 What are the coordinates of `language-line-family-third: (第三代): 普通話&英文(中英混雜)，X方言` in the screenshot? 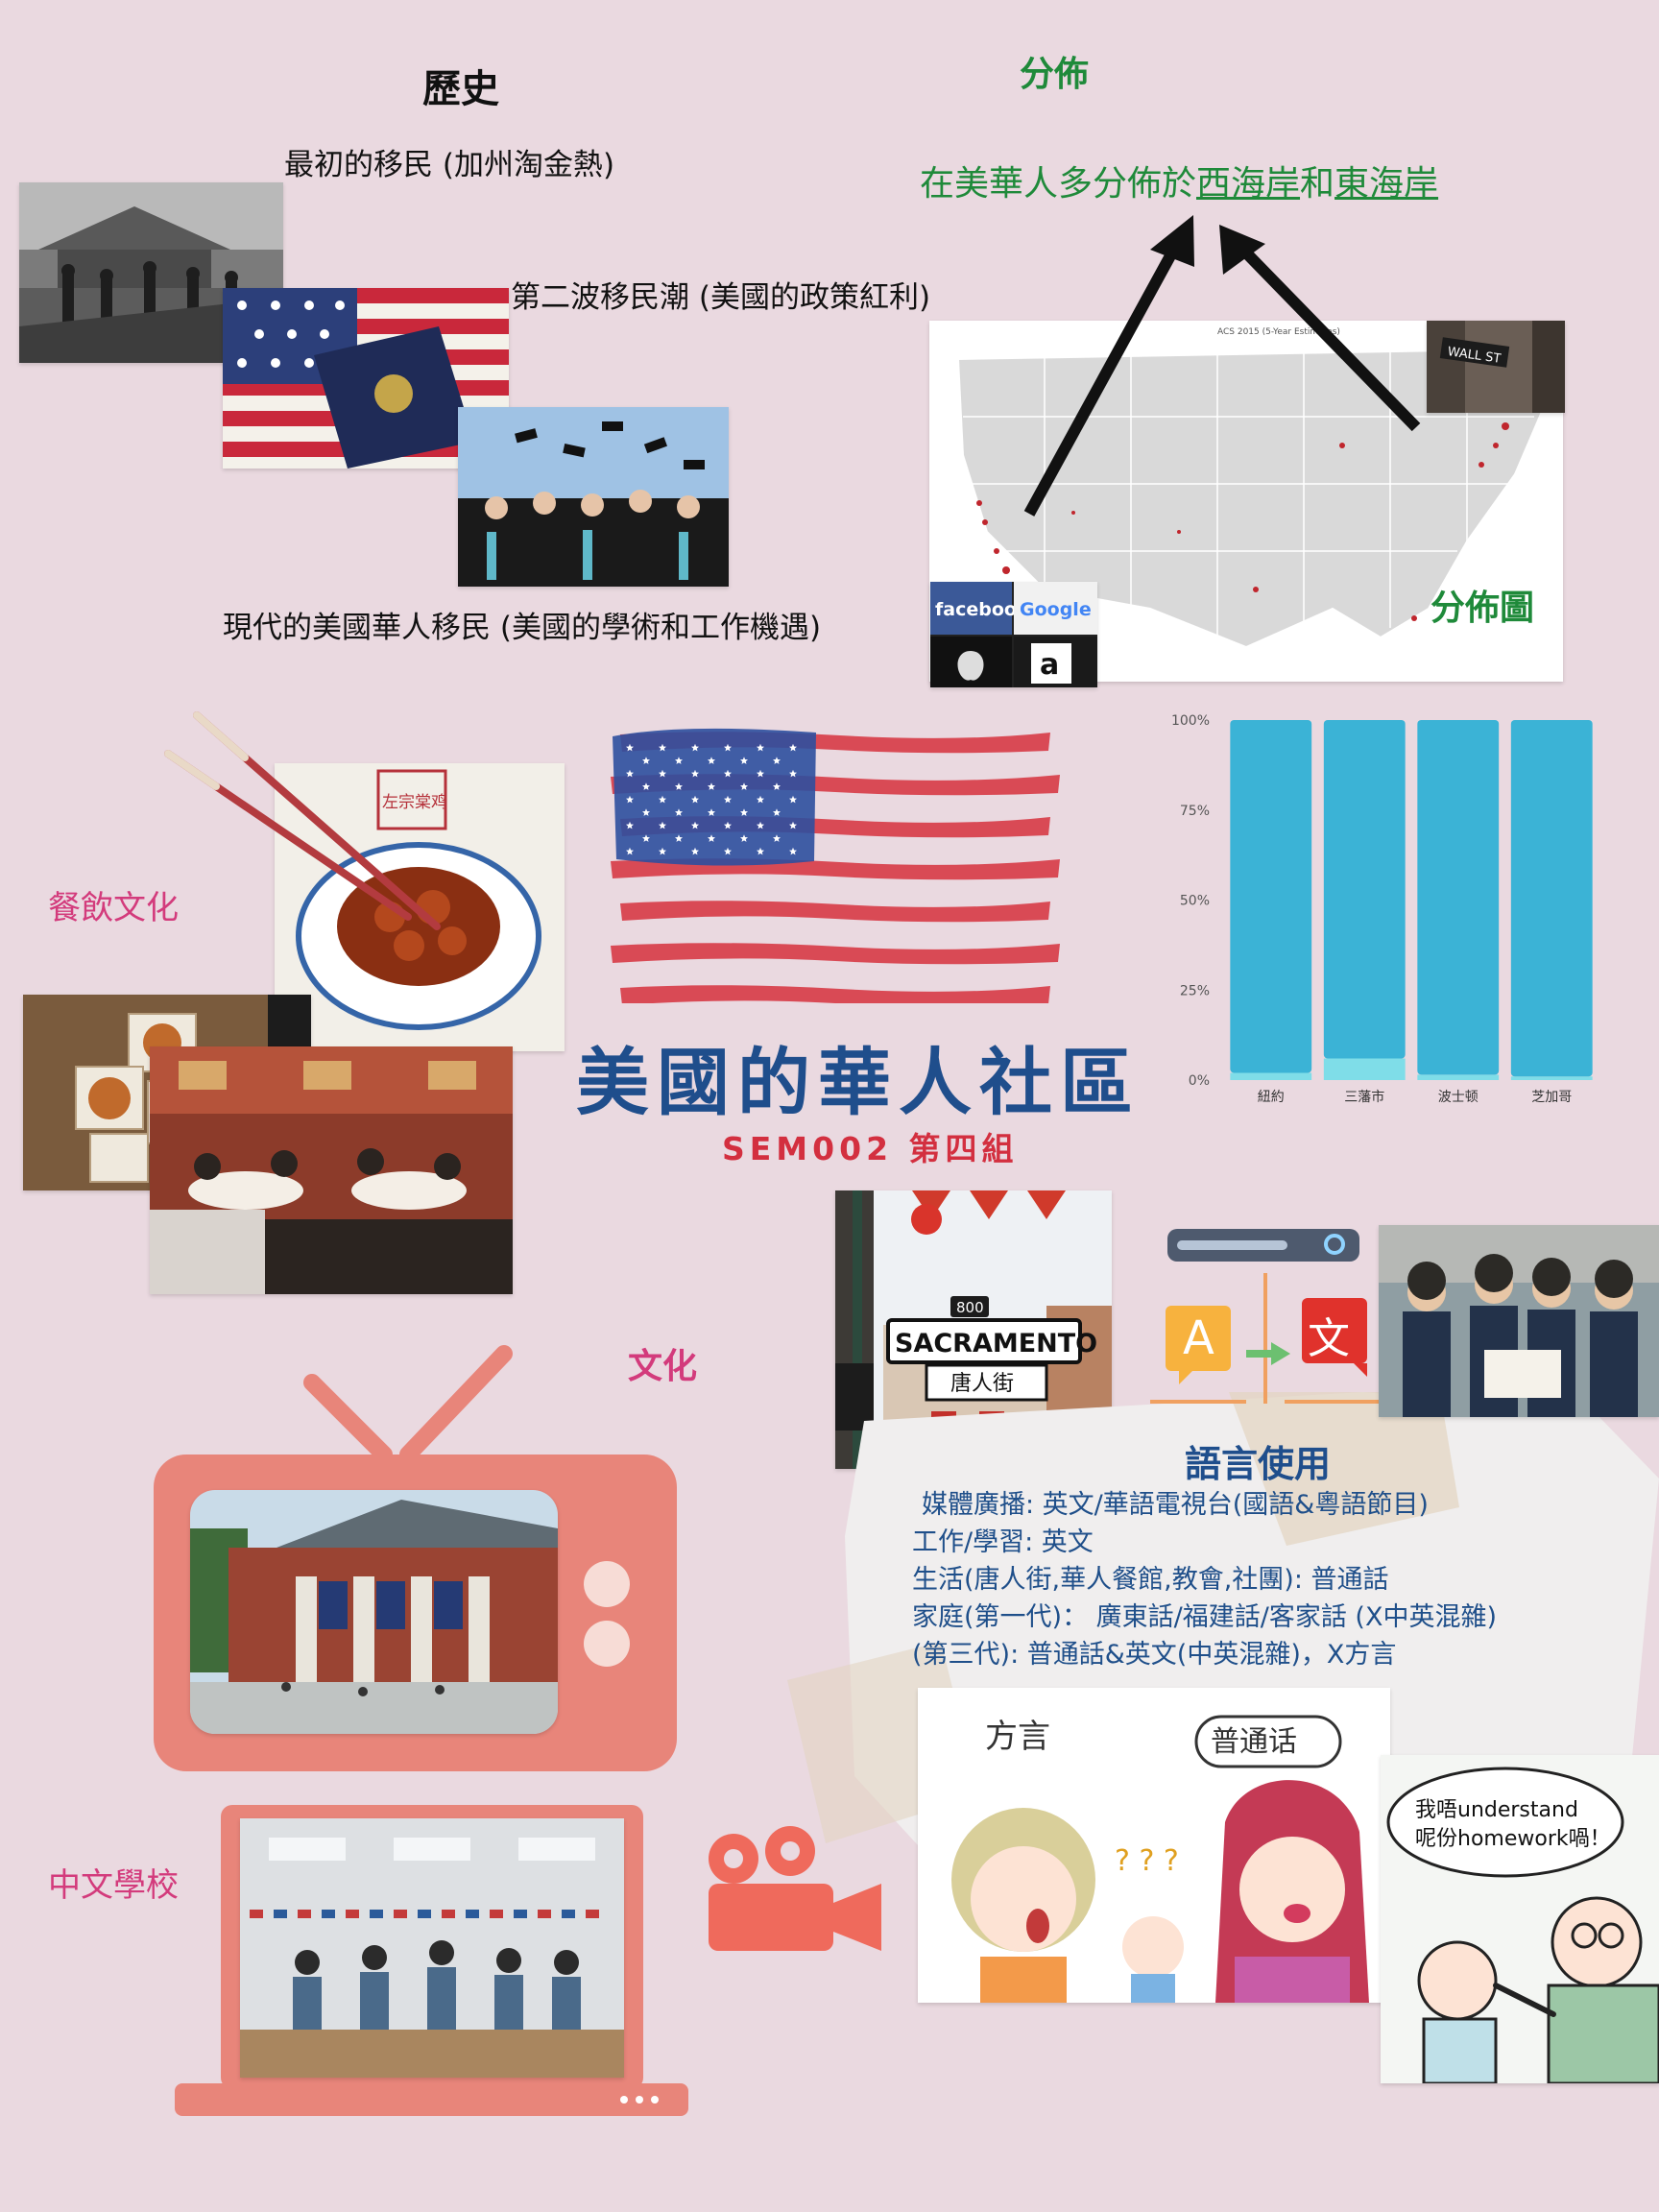 It's located at (1154, 1655).